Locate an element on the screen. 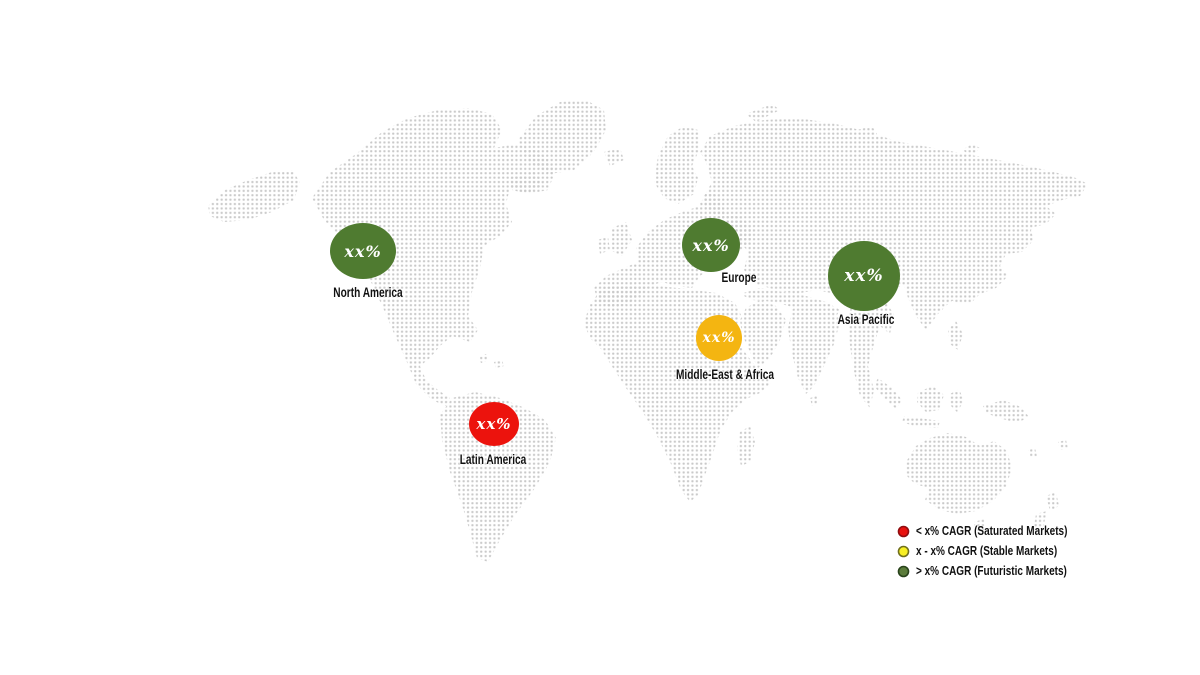 This screenshot has width=1200, height=675. legend-marker-futuristic is located at coordinates (903, 571).